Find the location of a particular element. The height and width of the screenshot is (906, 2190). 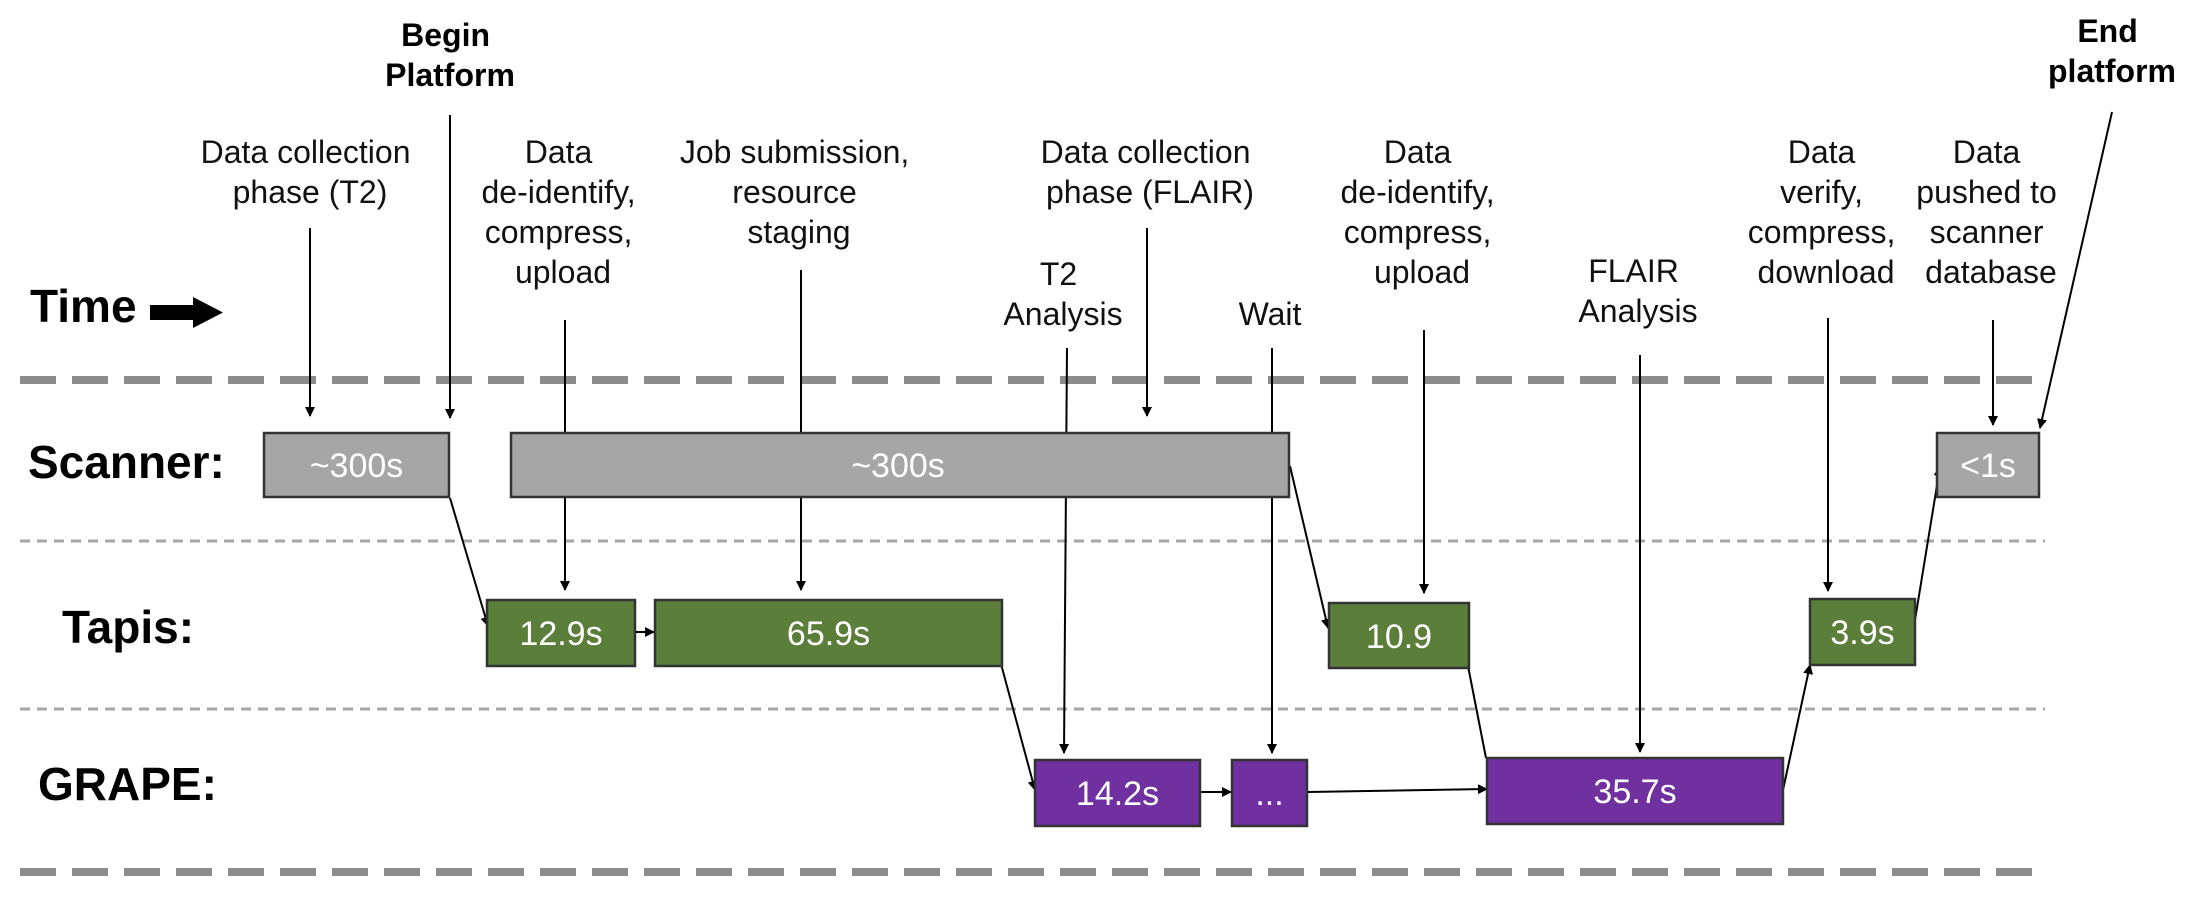

scanner-box-flair: ~300s is located at coordinates (900, 465).